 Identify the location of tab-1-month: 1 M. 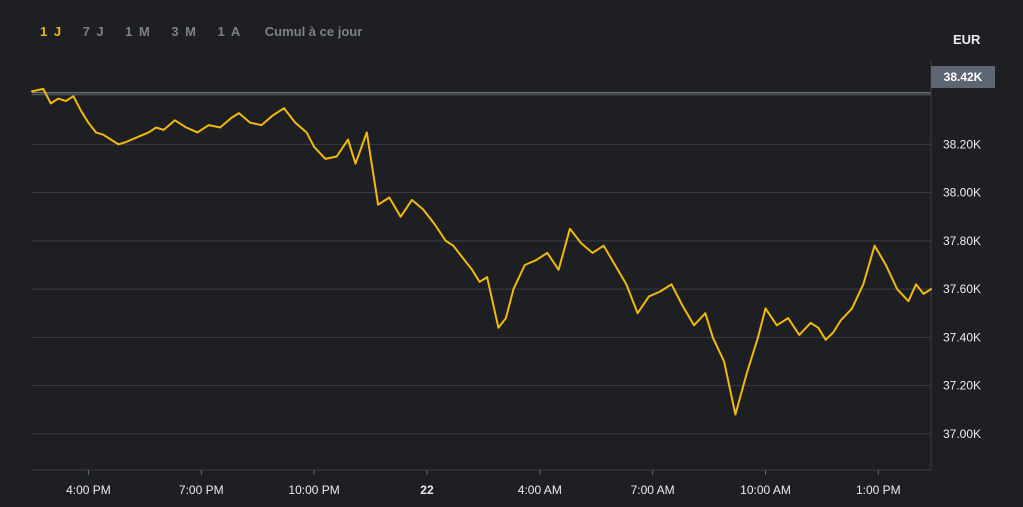
(138, 31).